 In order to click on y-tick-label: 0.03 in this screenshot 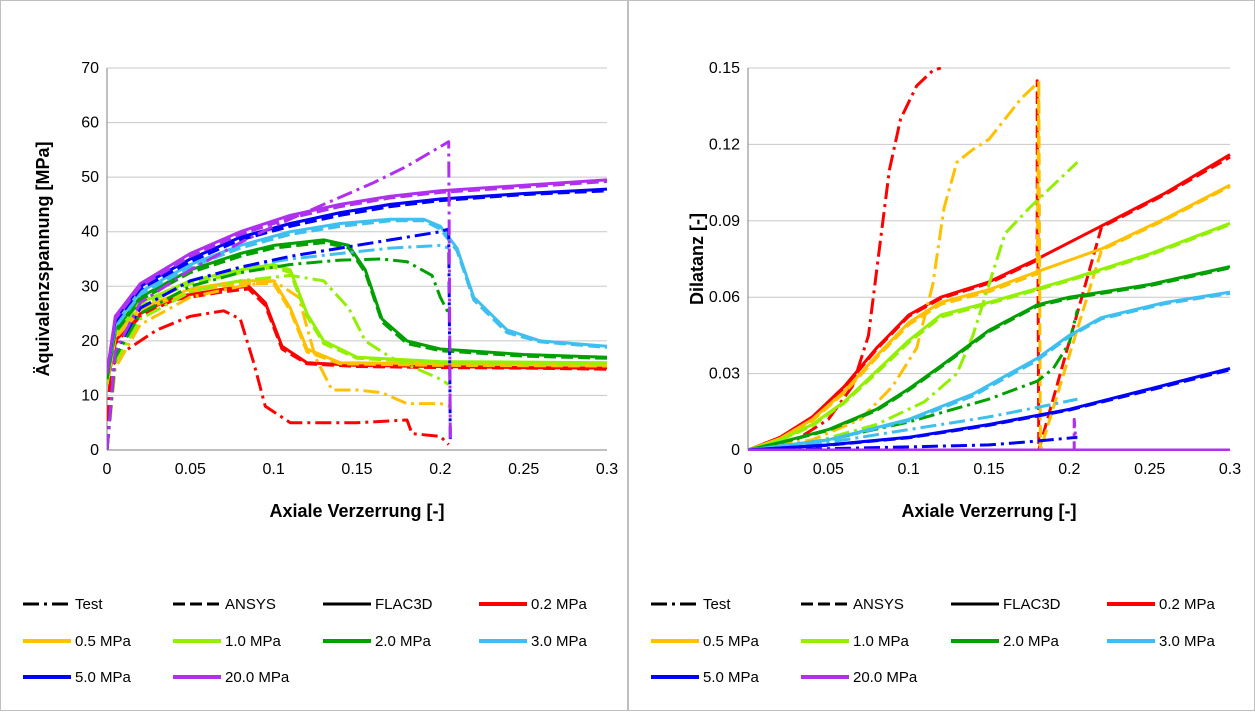, I will do `click(724, 374)`.